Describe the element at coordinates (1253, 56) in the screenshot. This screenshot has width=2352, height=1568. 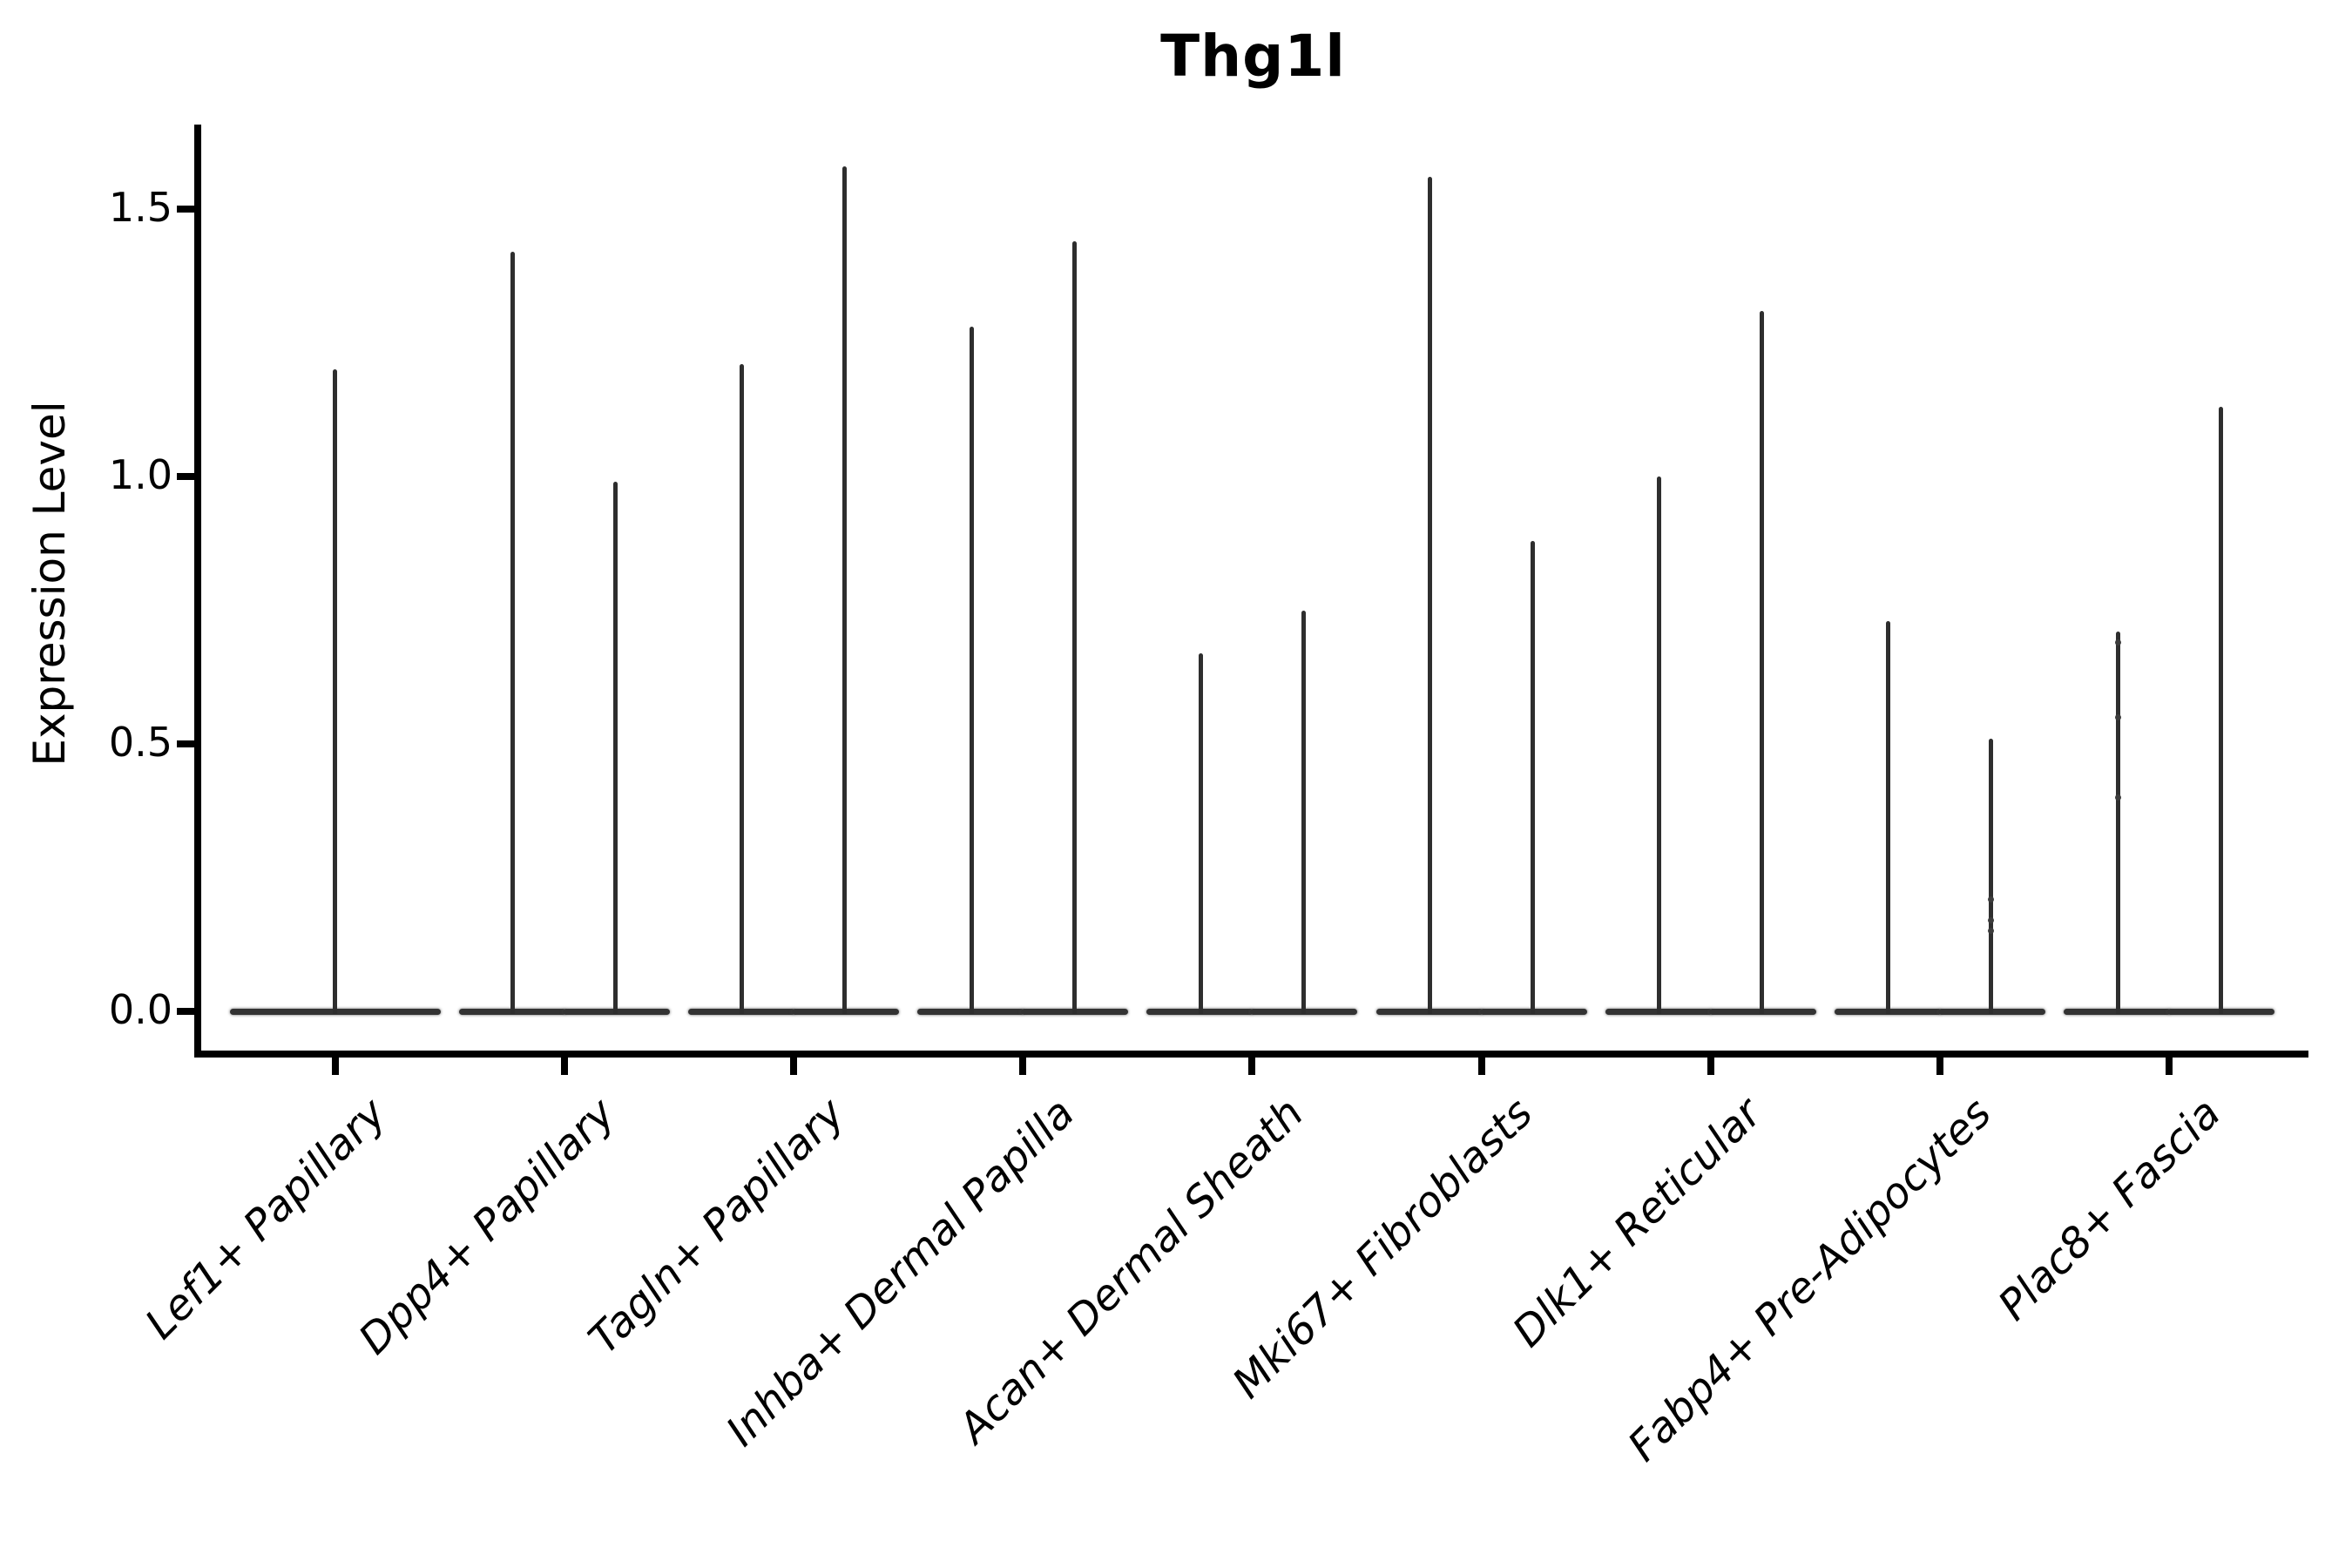
I see `plot-title: Thg1l` at that location.